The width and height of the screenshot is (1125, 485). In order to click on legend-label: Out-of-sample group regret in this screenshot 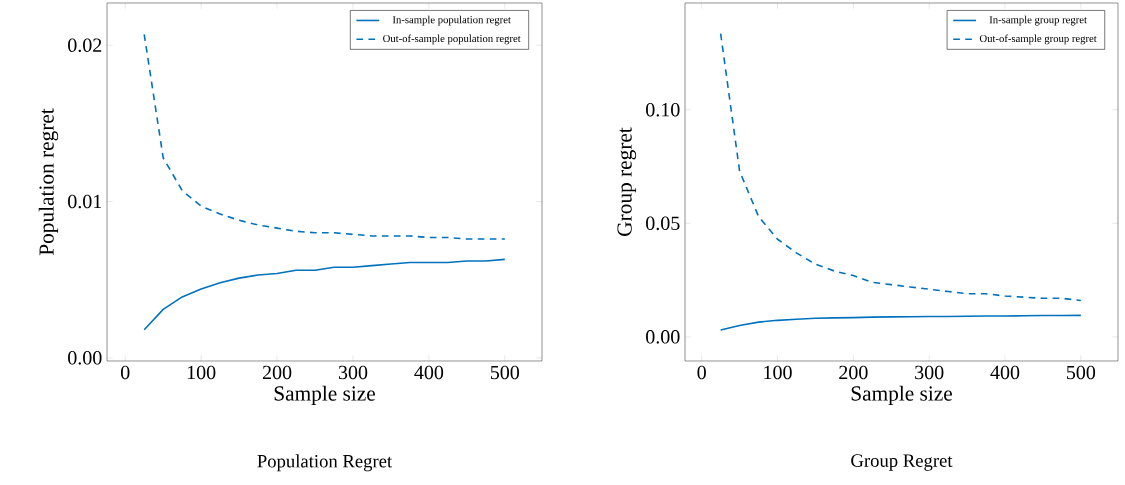, I will do `click(1038, 39)`.